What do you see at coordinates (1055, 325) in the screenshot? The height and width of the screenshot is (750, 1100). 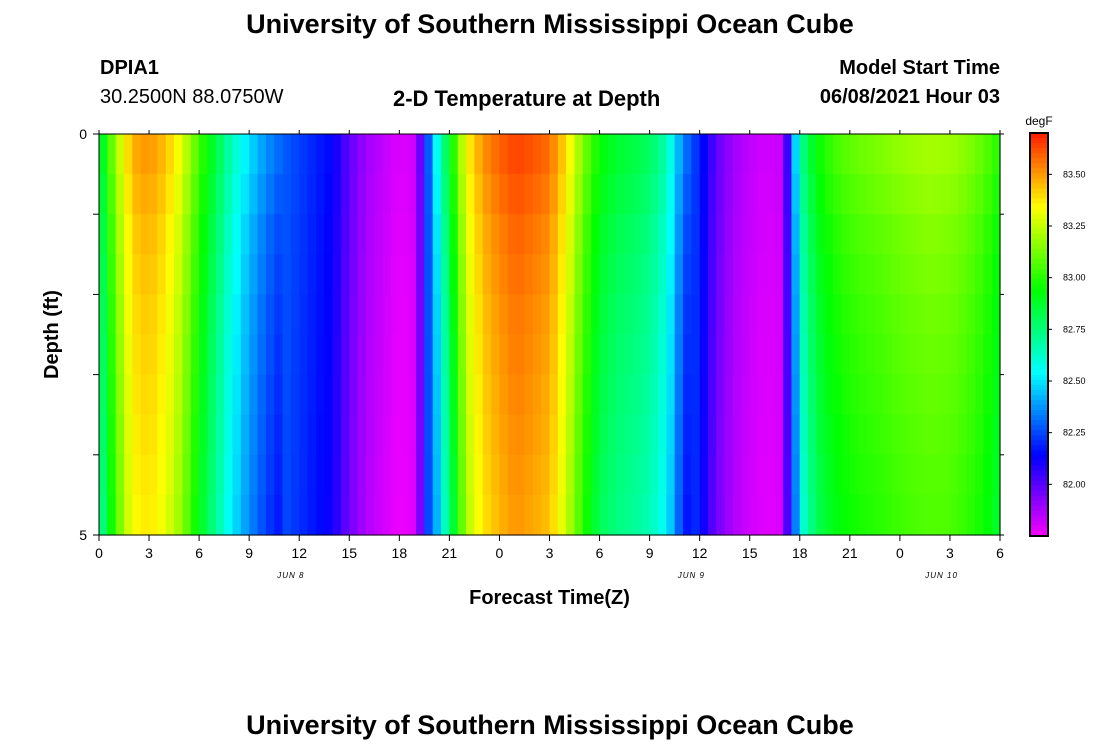 I see `colorbar: degF 83.50 83.25 83.00 82.75 82.50 82.25 82.00` at bounding box center [1055, 325].